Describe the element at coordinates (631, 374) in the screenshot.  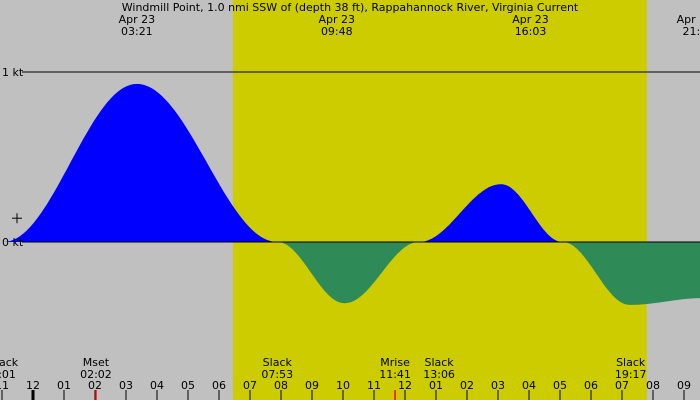
I see `event-time: 19:17` at that location.